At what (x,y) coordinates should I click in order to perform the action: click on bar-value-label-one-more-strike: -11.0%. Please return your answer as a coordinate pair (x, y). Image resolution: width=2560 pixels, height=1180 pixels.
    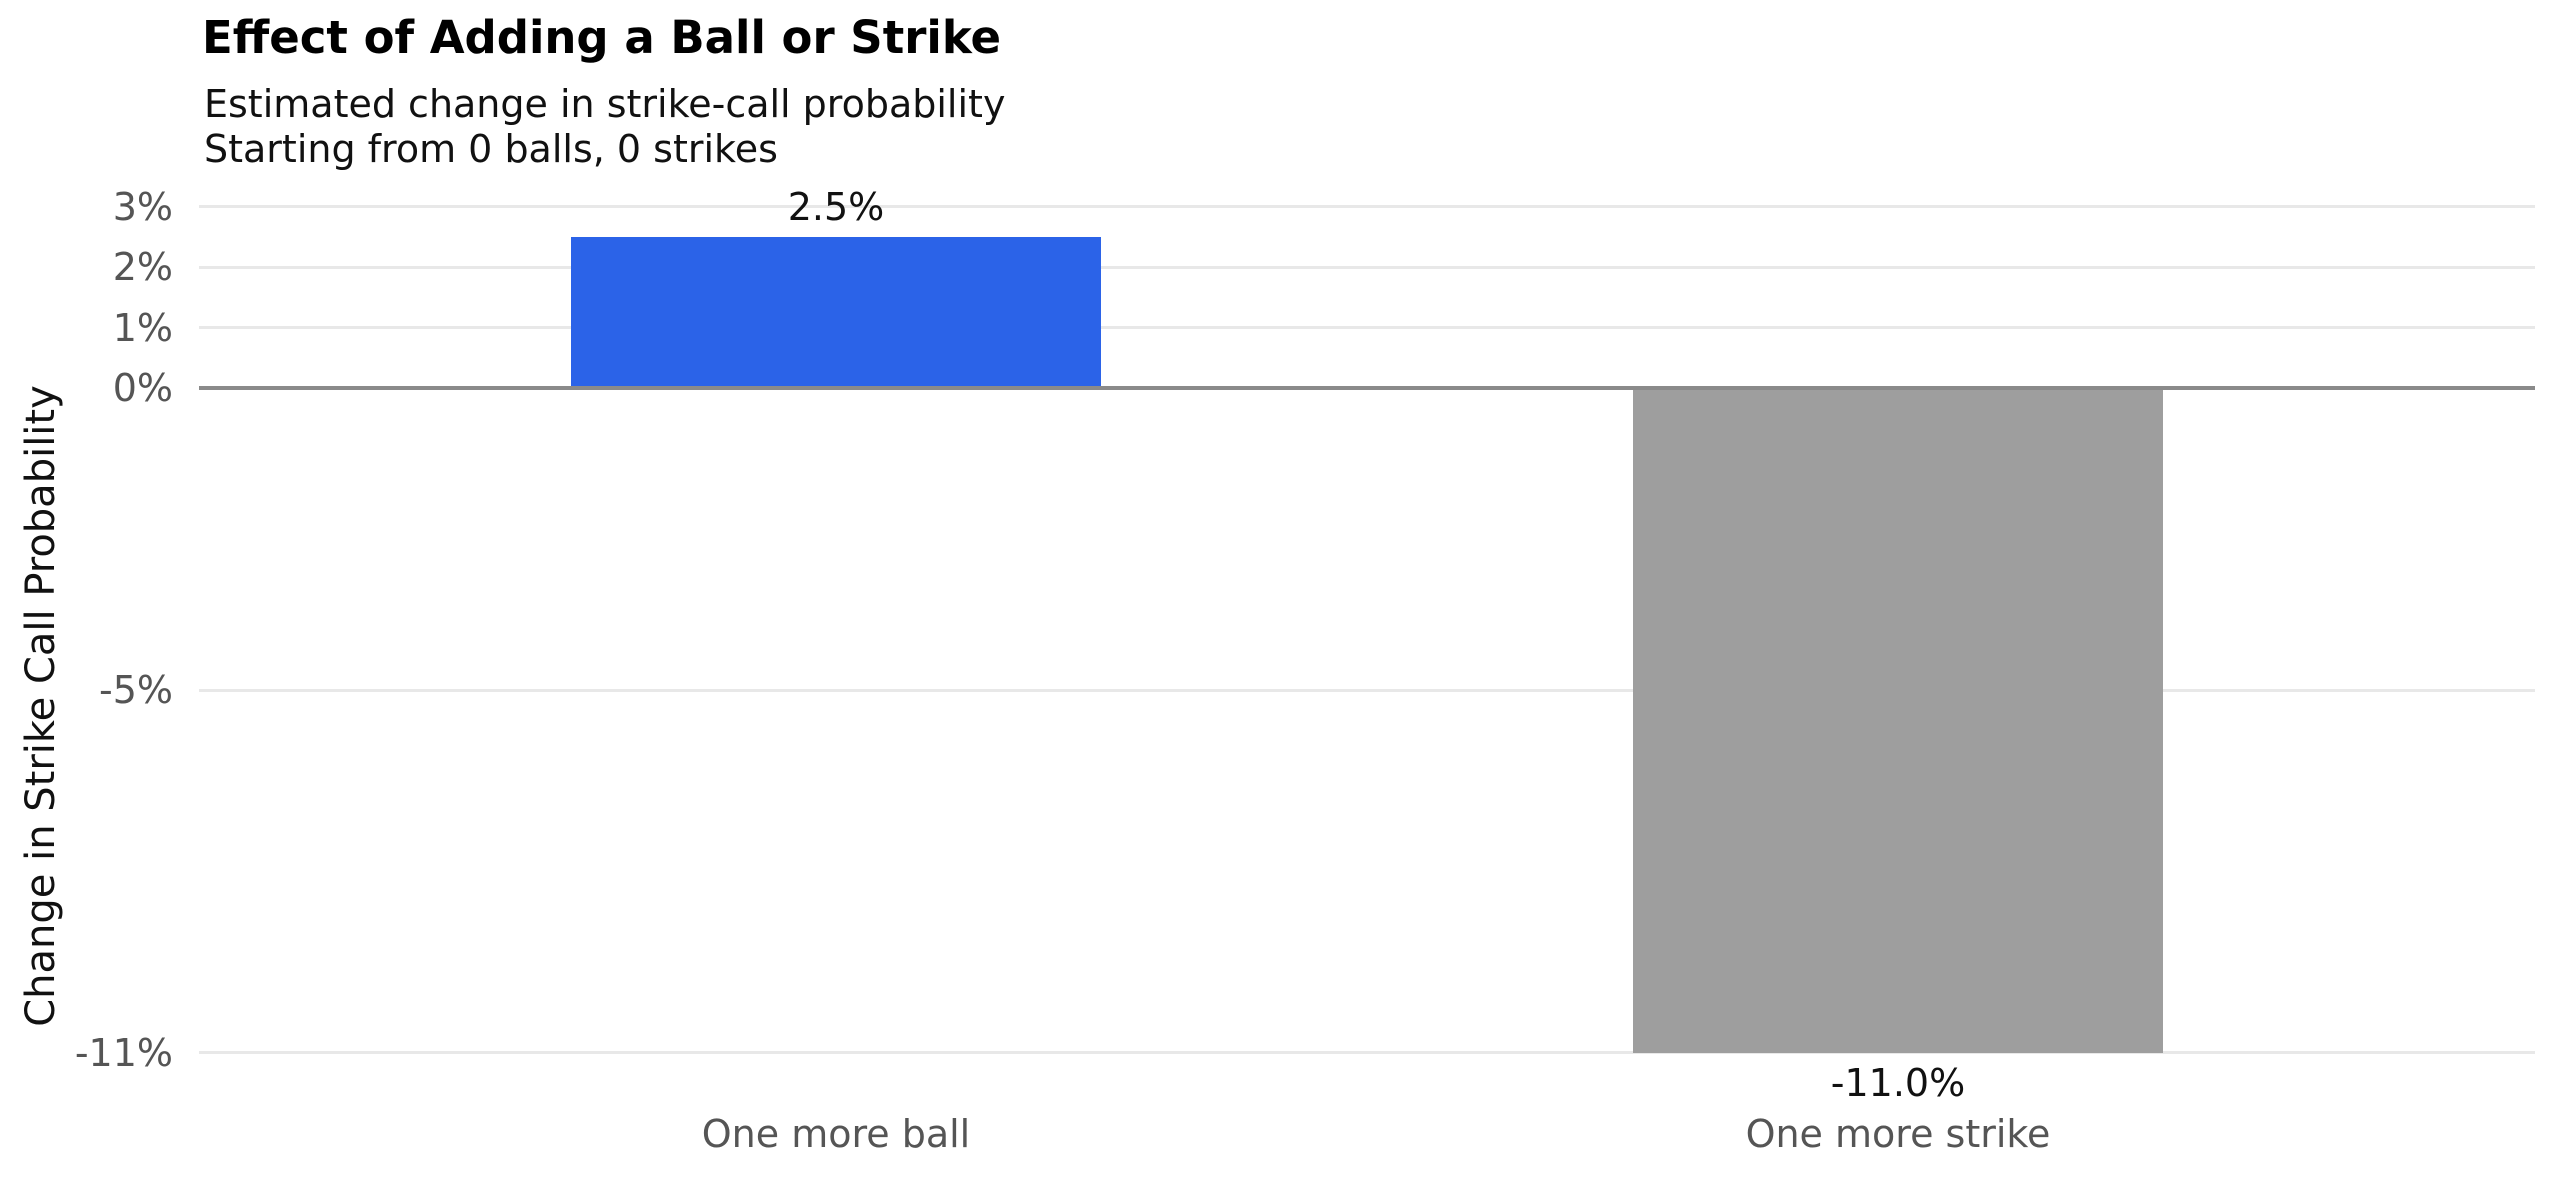
    Looking at the image, I should click on (1898, 1082).